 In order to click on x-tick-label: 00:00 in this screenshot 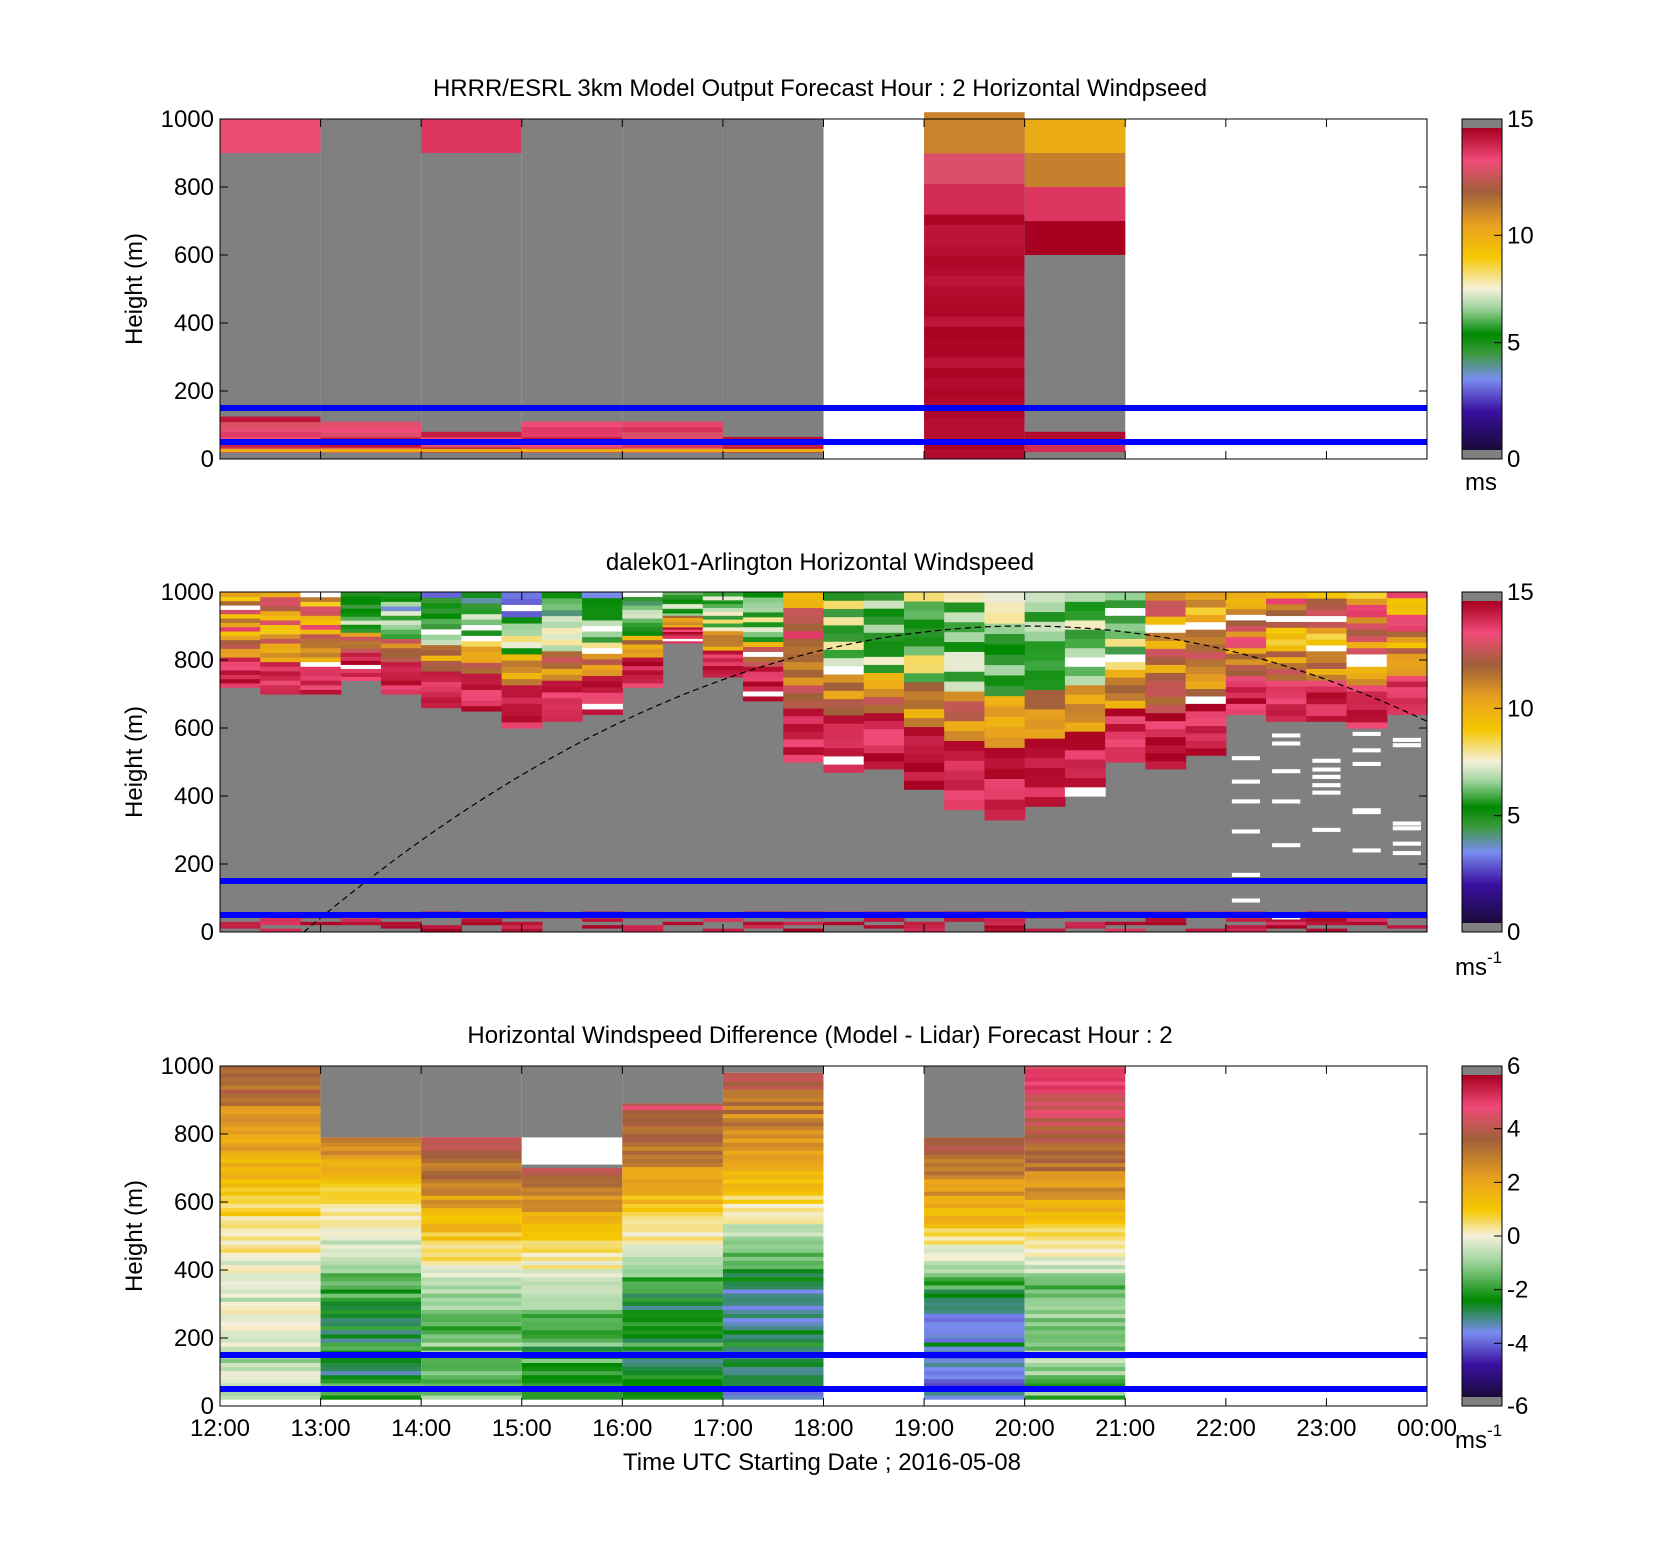, I will do `click(1427, 1428)`.